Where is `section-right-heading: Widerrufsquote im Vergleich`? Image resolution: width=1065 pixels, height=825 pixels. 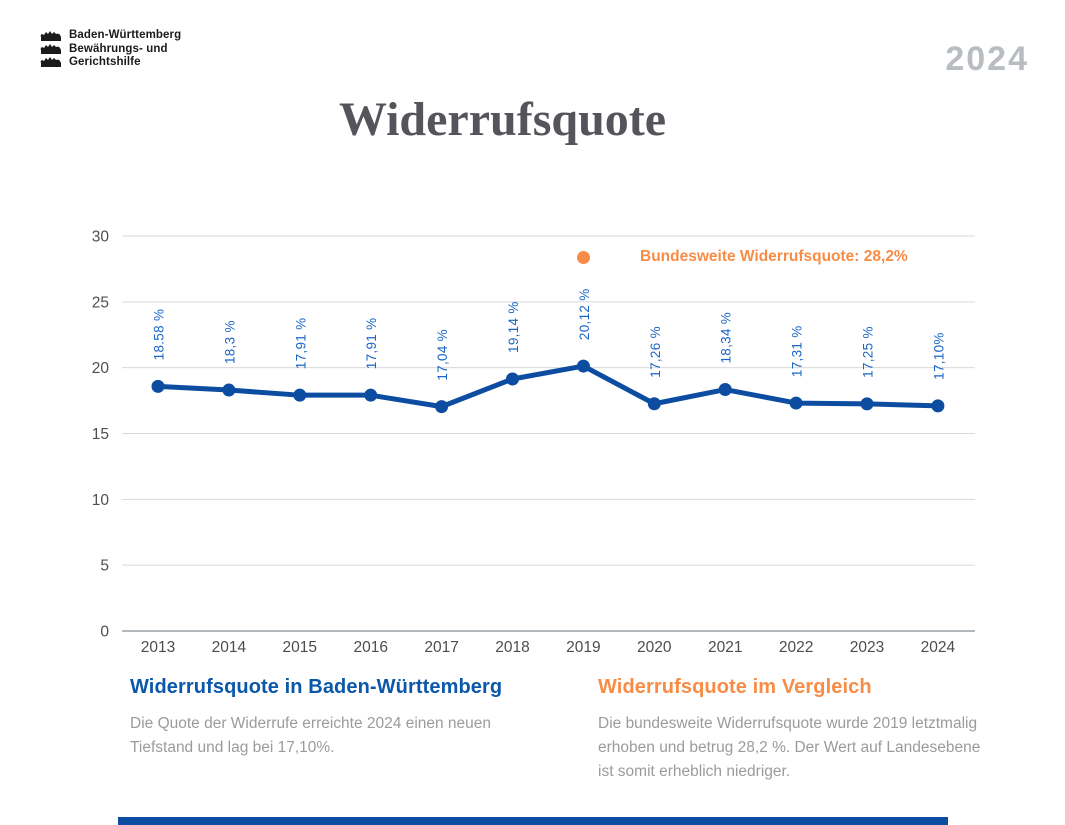 section-right-heading: Widerrufsquote im Vergleich is located at coordinates (735, 687).